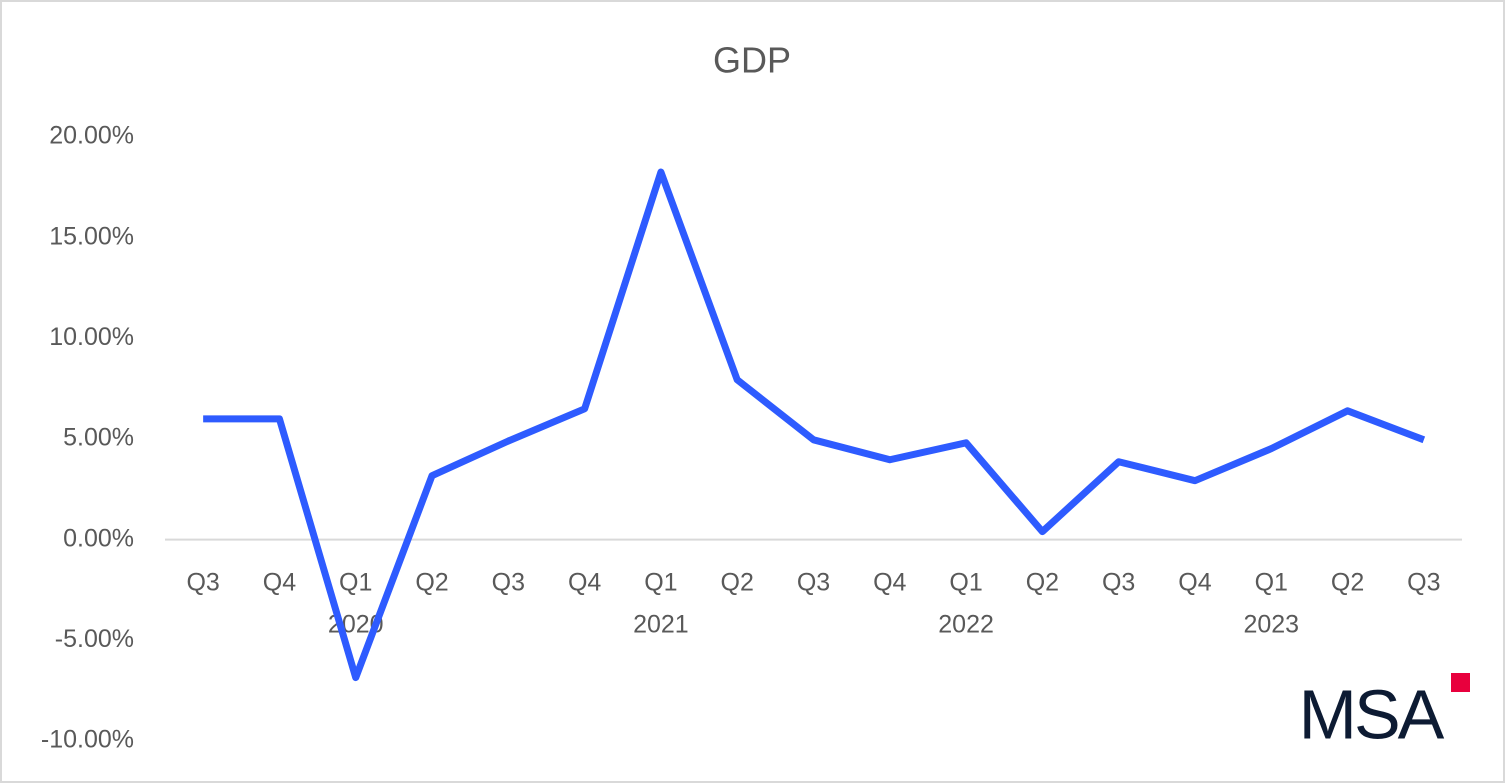  What do you see at coordinates (91, 136) in the screenshot?
I see `y-tick-label: 20.00%` at bounding box center [91, 136].